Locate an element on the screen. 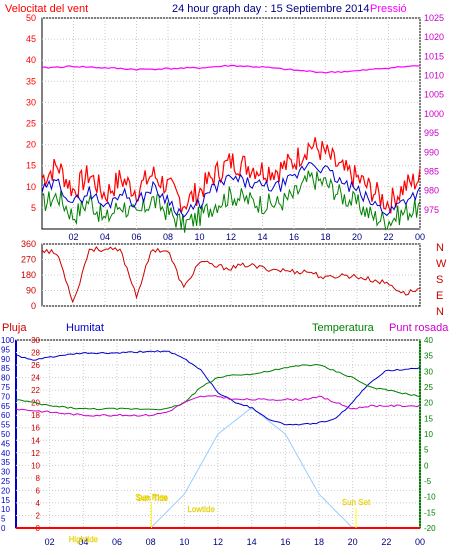 The width and height of the screenshot is (465, 555). event-label: Hightide is located at coordinates (84, 539).